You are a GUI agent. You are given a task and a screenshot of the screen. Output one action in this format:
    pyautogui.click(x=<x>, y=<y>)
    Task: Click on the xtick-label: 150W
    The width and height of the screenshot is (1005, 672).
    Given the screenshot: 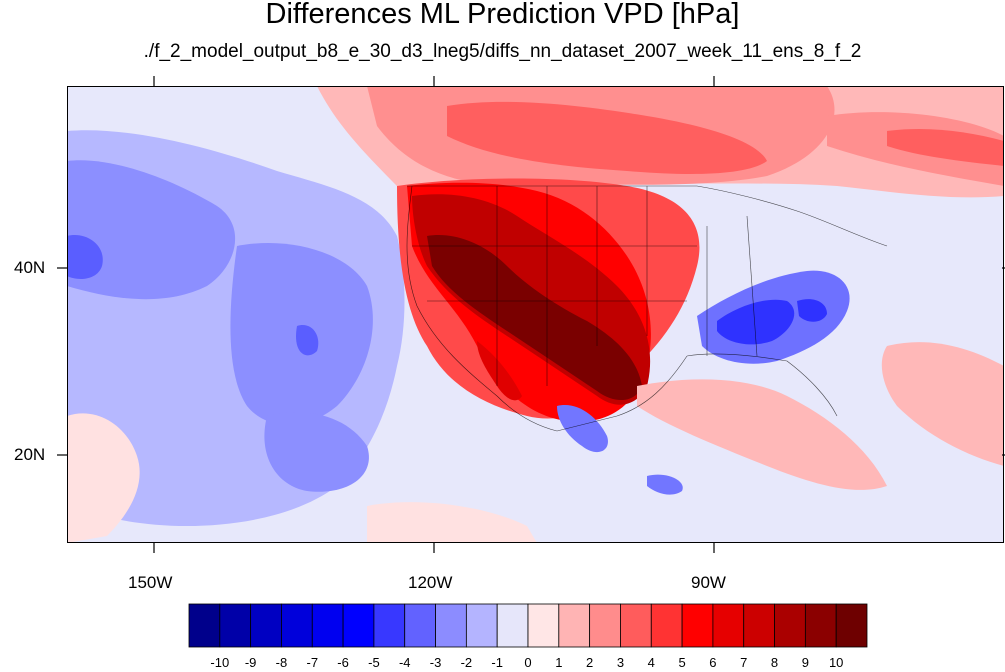 What is the action you would take?
    pyautogui.click(x=150, y=582)
    